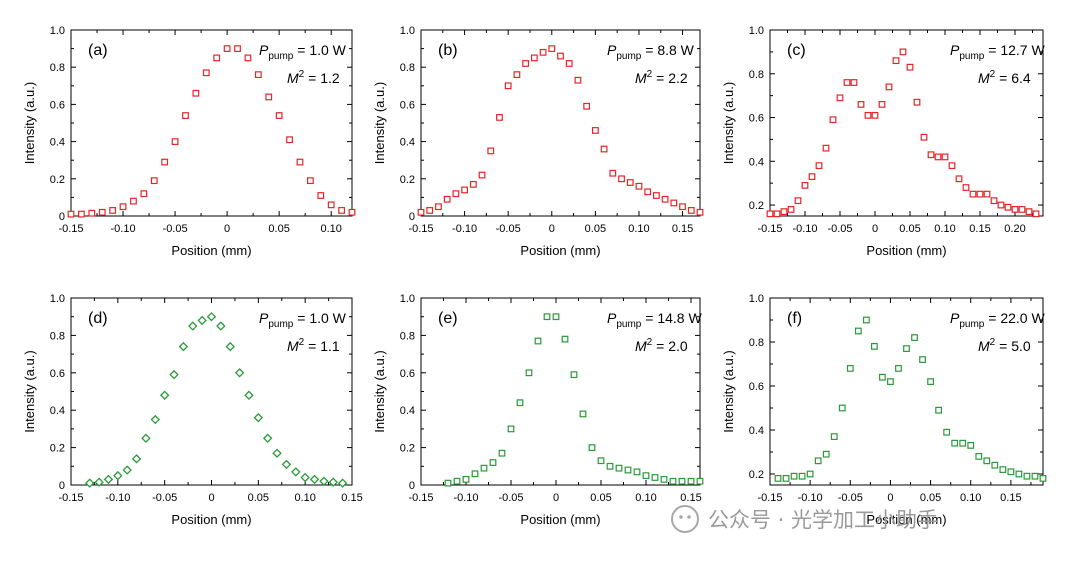 This screenshot has height=562, width=1080. I want to click on m2-annotation: M2 = 2.0, so click(661, 345).